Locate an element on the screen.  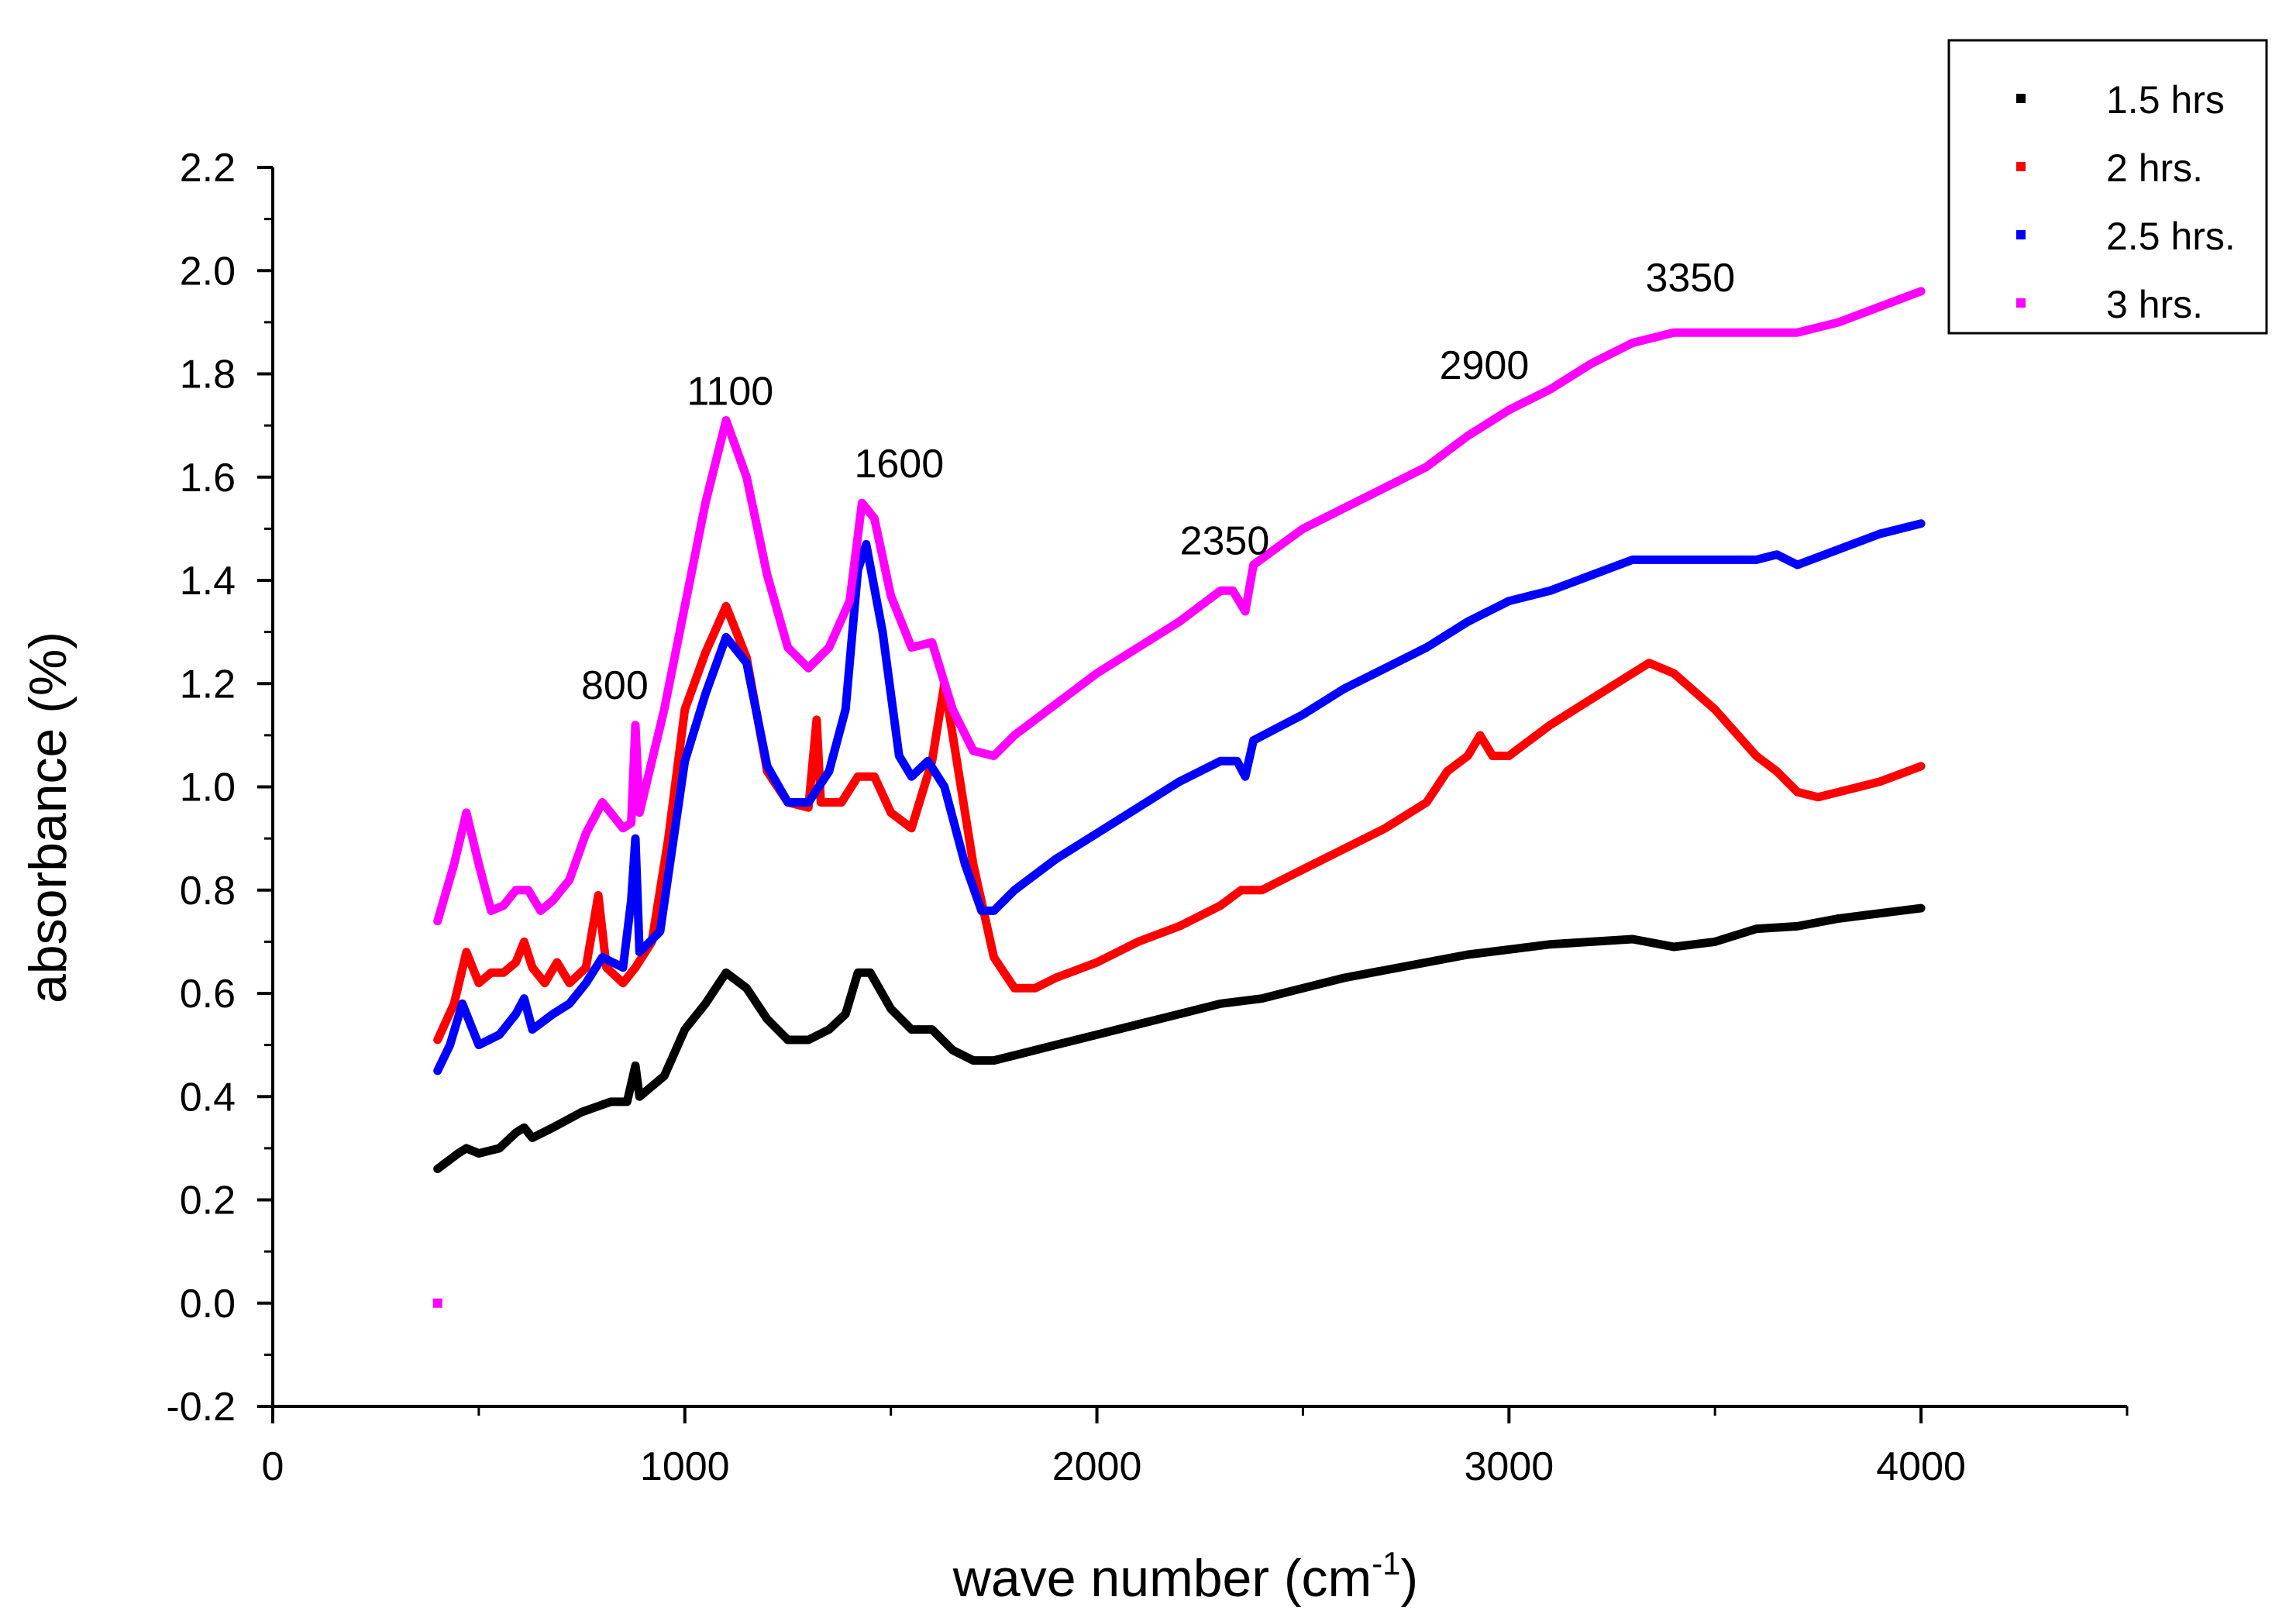
x-tick-label: 2000 is located at coordinates (1097, 1466).